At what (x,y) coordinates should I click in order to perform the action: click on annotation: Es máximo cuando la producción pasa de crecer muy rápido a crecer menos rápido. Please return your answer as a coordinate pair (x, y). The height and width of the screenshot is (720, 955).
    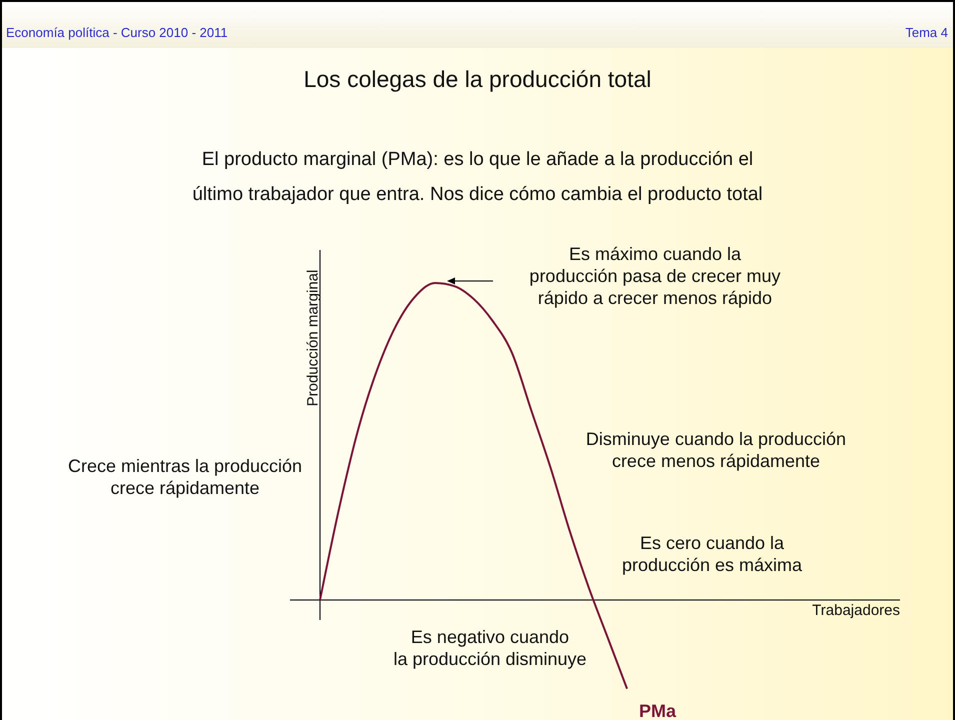
    Looking at the image, I should click on (655, 276).